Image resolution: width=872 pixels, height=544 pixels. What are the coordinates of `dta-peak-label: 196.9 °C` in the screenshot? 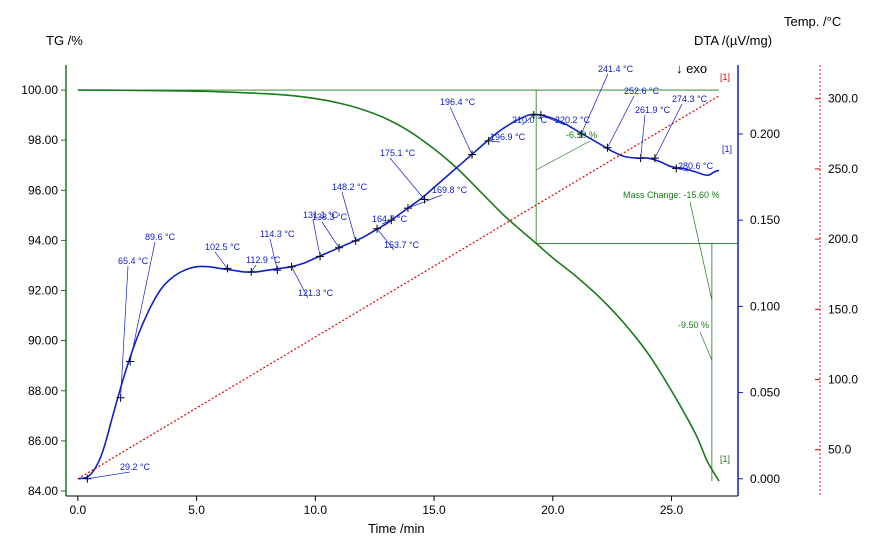 It's located at (508, 137).